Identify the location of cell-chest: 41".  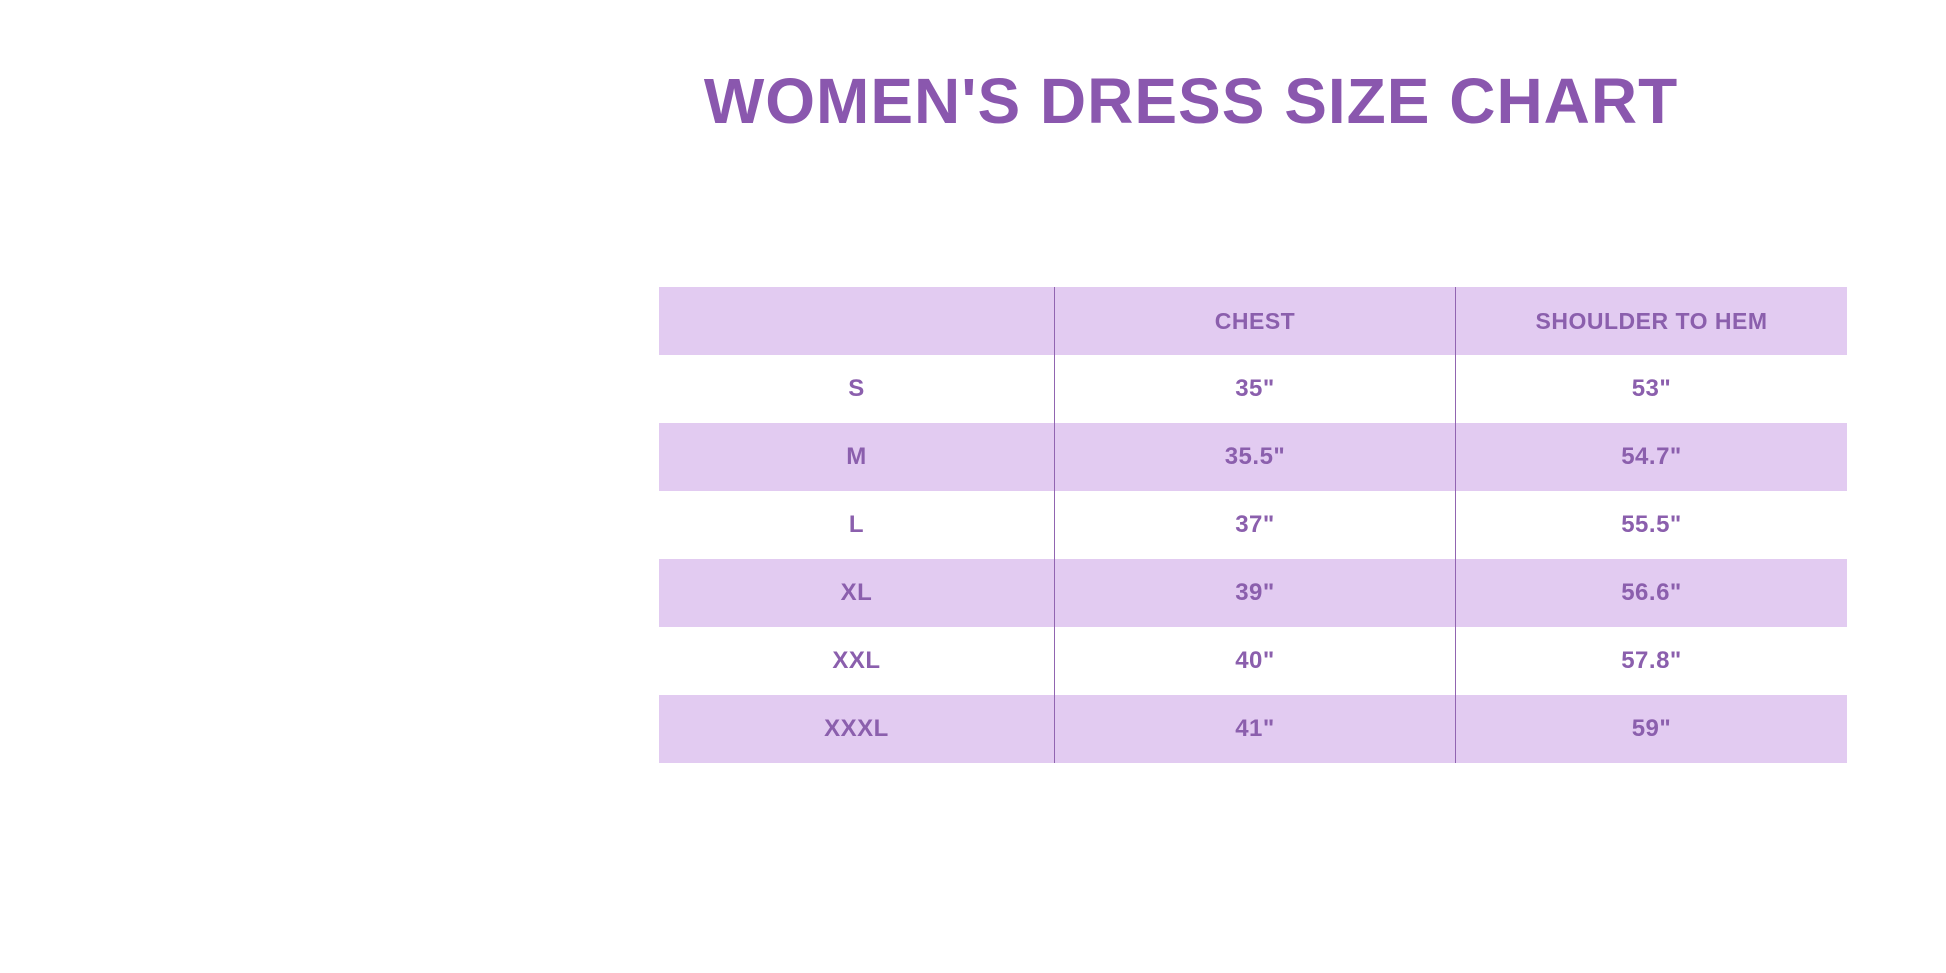
(1254, 729).